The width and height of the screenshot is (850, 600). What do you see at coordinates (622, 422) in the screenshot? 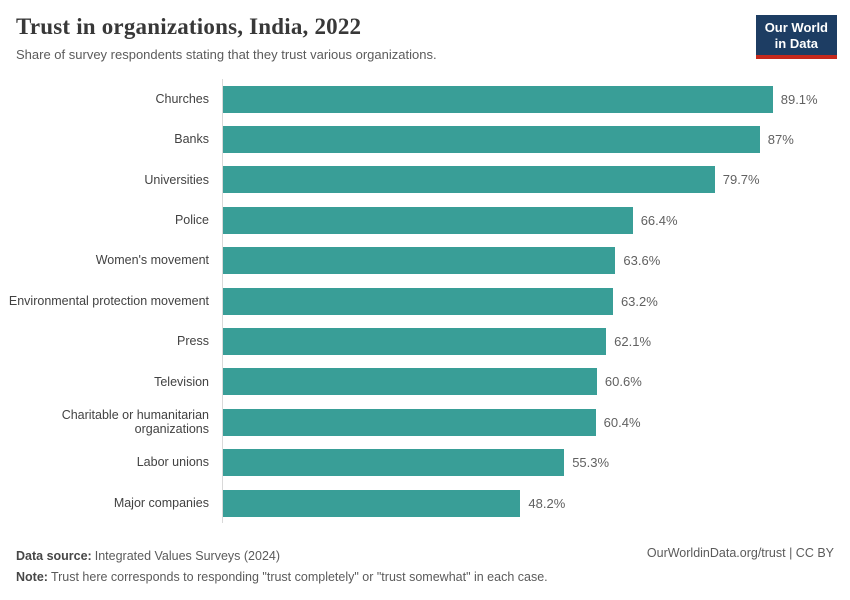
I see `value-label: 60.4%` at bounding box center [622, 422].